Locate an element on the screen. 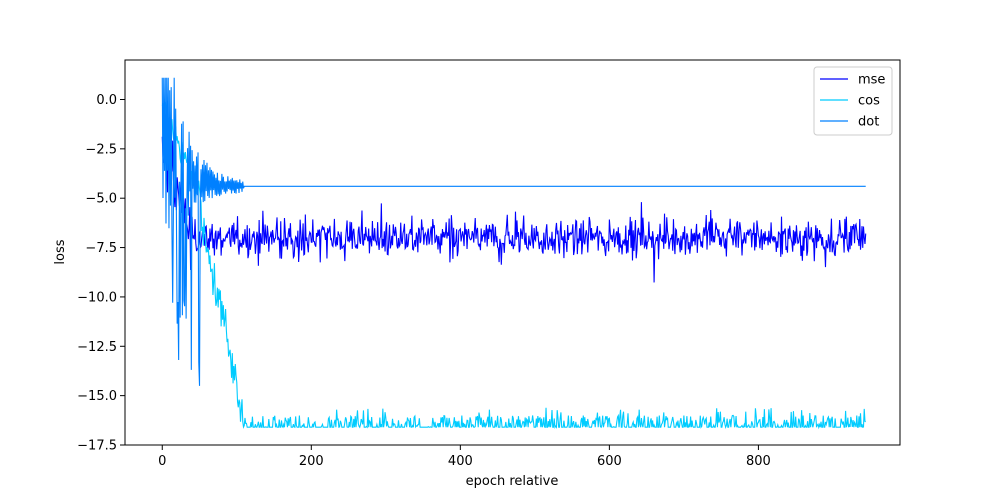  legend: mse cos dot is located at coordinates (853, 101).